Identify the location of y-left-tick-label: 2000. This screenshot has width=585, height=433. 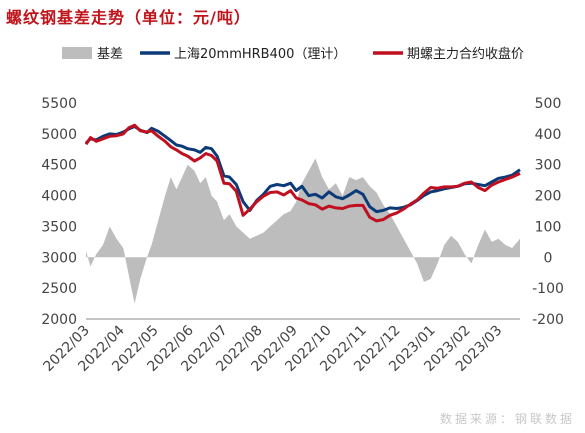
(59, 320).